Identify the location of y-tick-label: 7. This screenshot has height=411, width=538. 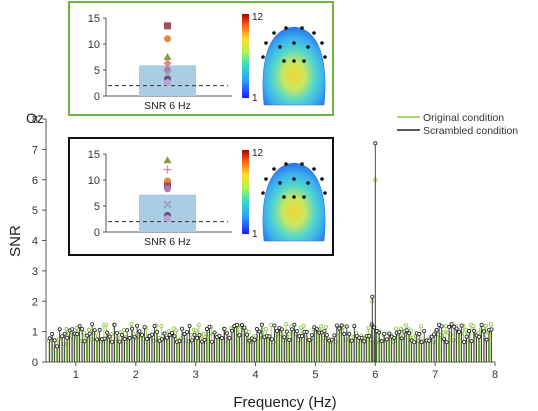
(35, 150).